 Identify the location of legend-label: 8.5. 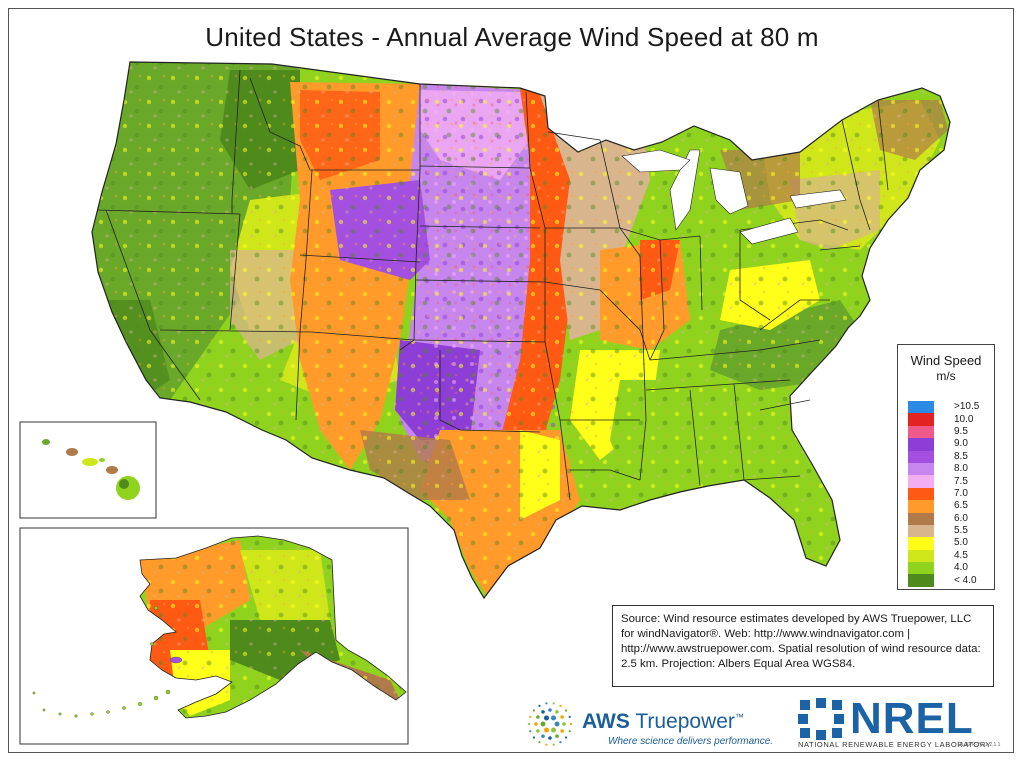
(961, 456).